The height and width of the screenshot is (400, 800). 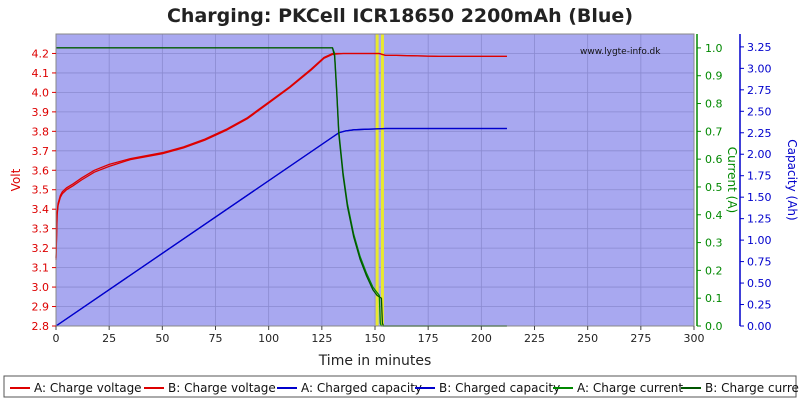 I want to click on capacity-tick-label: 2.25, so click(x=759, y=133).